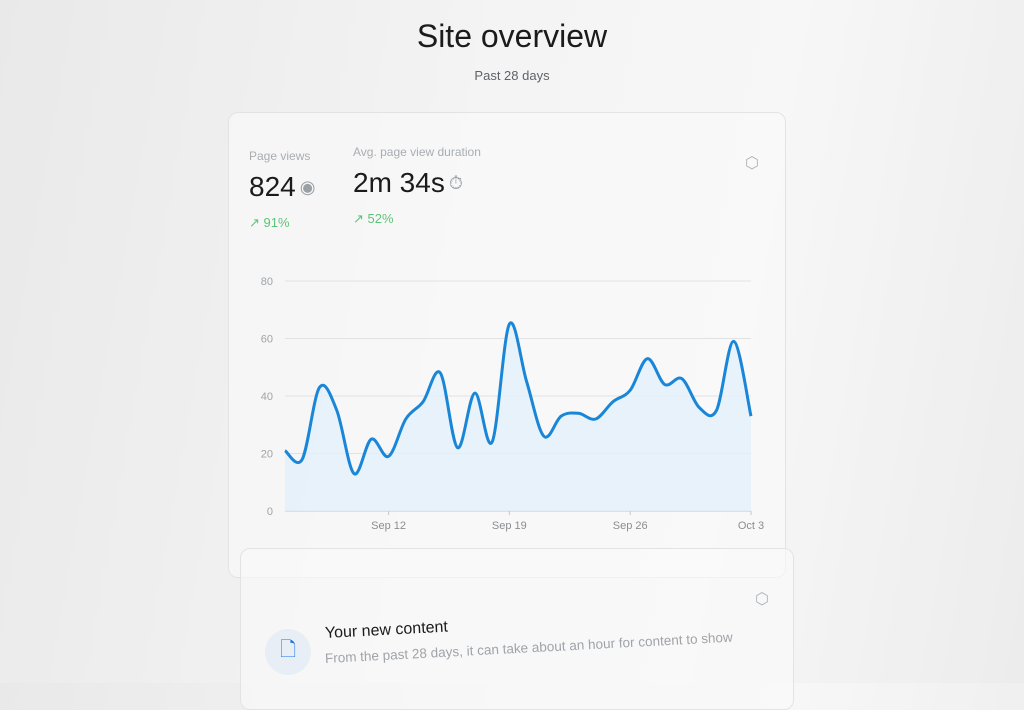  I want to click on metric-page-views: Page views 824 ◉ ↗ 91%, so click(282, 190).